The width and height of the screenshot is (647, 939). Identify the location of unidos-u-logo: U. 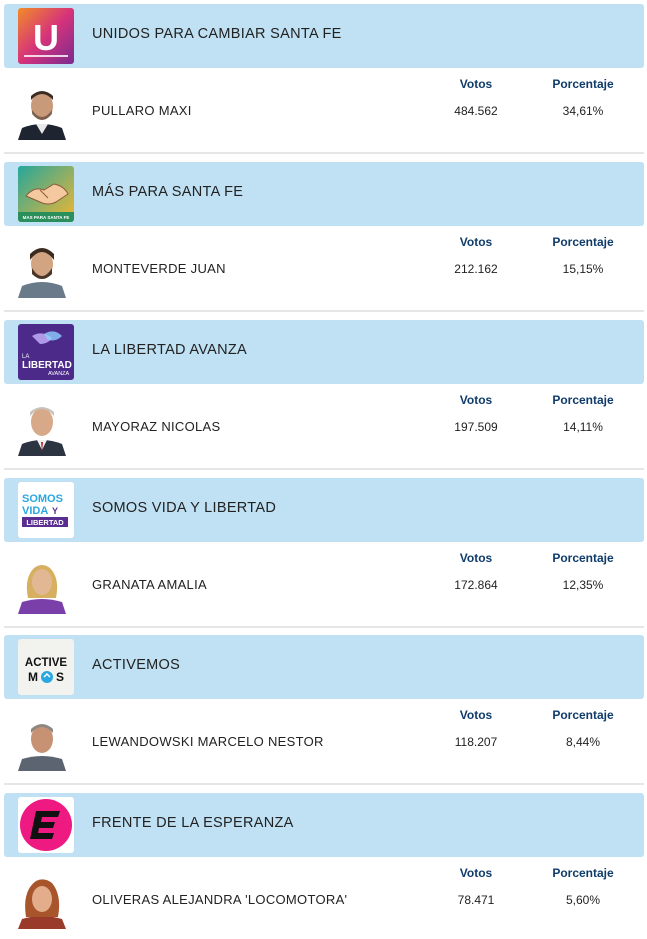
(46, 36).